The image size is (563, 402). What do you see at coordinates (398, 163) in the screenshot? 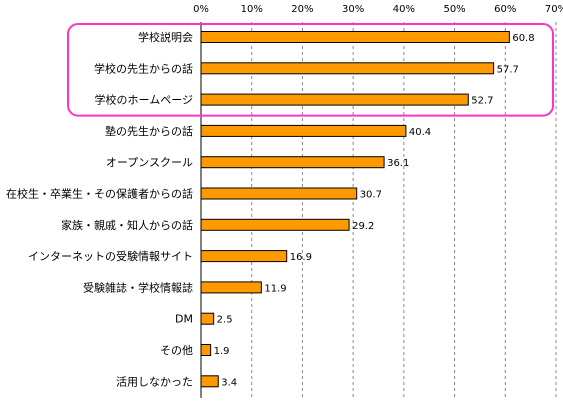
I see `value-label: 36.1` at bounding box center [398, 163].